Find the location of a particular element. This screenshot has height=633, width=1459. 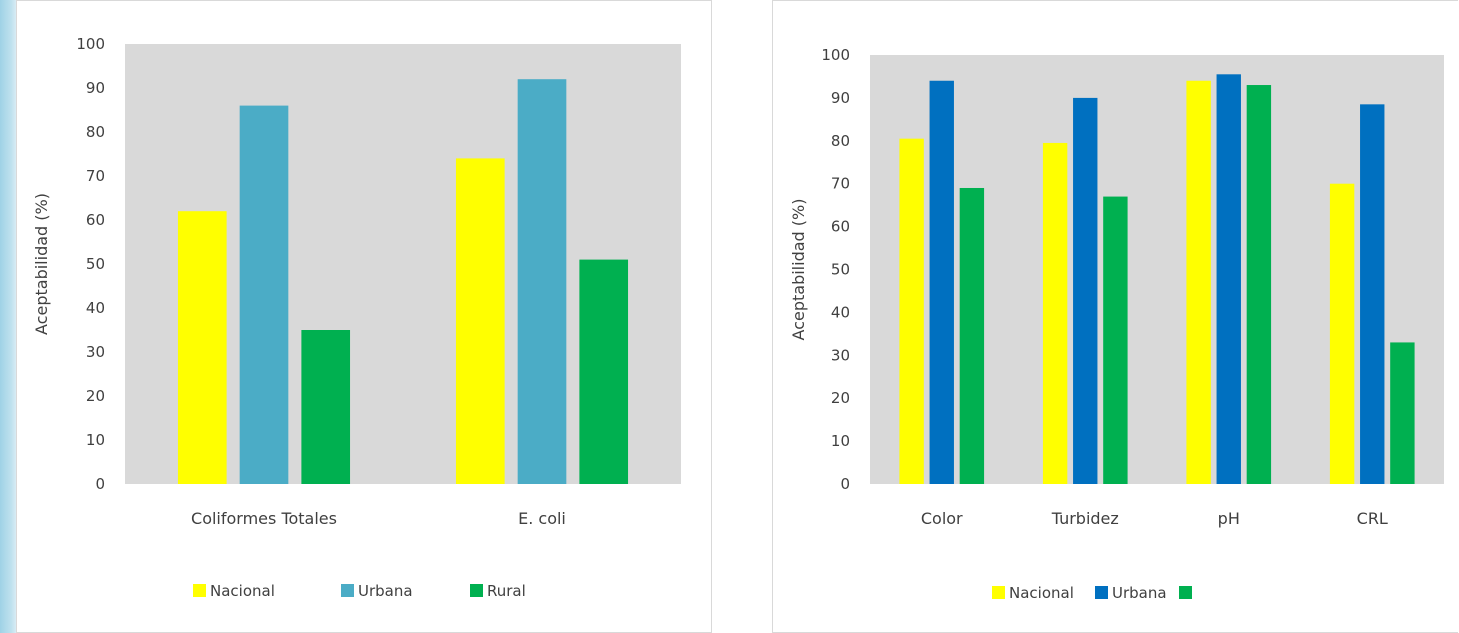

x-tick-label: Turbidez is located at coordinates (1085, 518).